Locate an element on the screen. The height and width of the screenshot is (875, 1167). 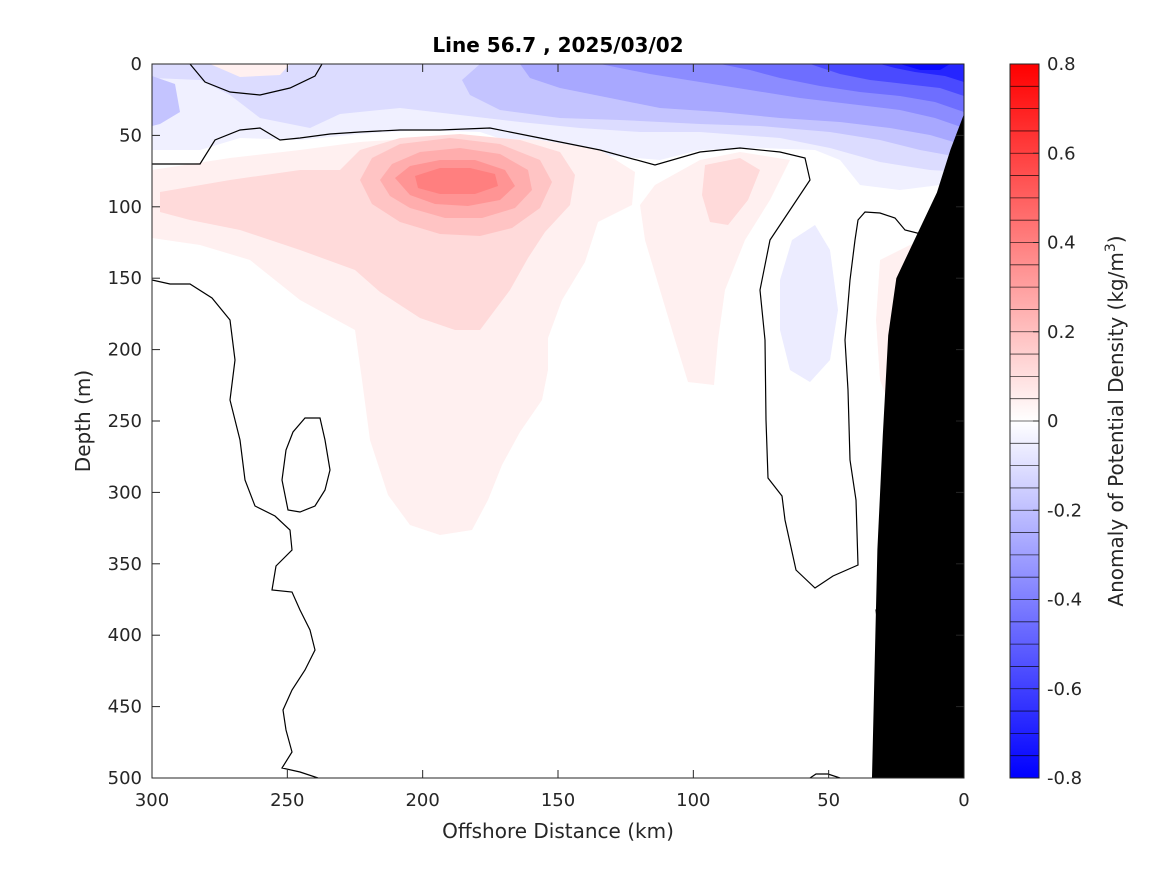
colorbar-label: Anomaly of Potential Density (kg/m3) is located at coordinates (1115, 420).